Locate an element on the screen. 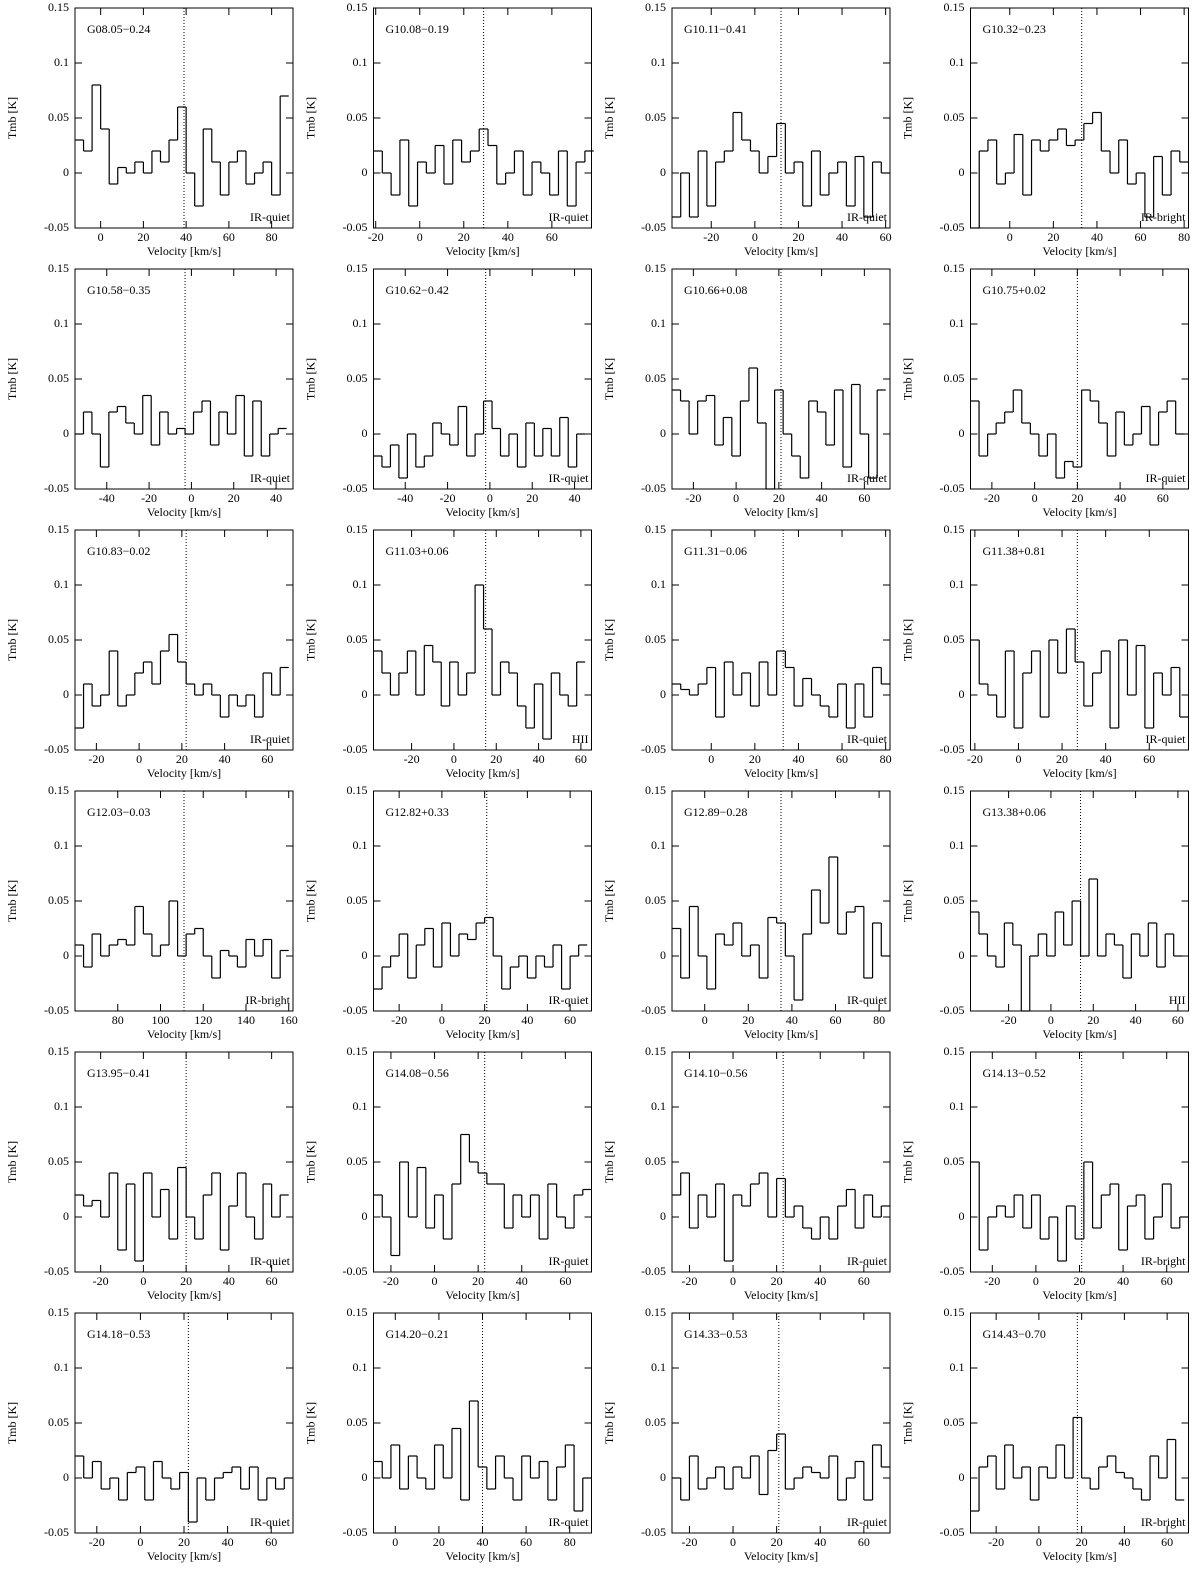 Image resolution: width=1200 pixels, height=1574 pixels. panel-title: G14.13−0.52 is located at coordinates (1014, 1073).